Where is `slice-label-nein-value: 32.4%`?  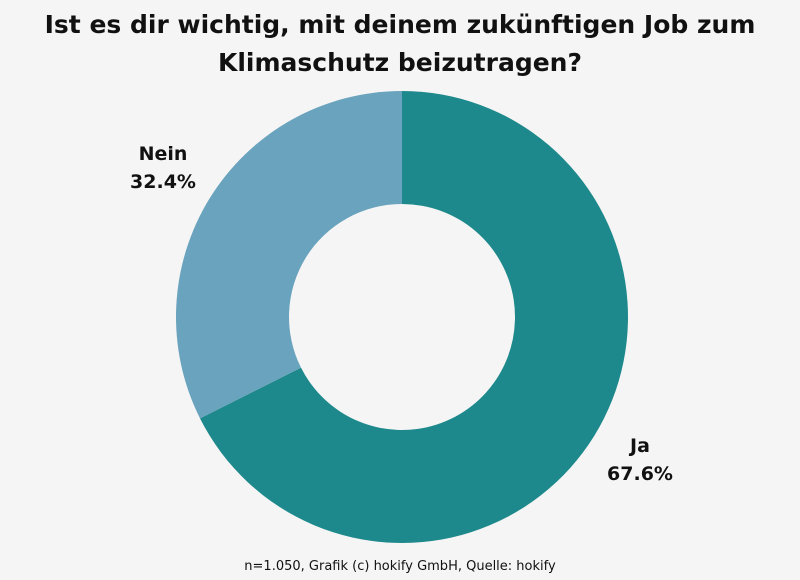 slice-label-nein-value: 32.4% is located at coordinates (163, 182).